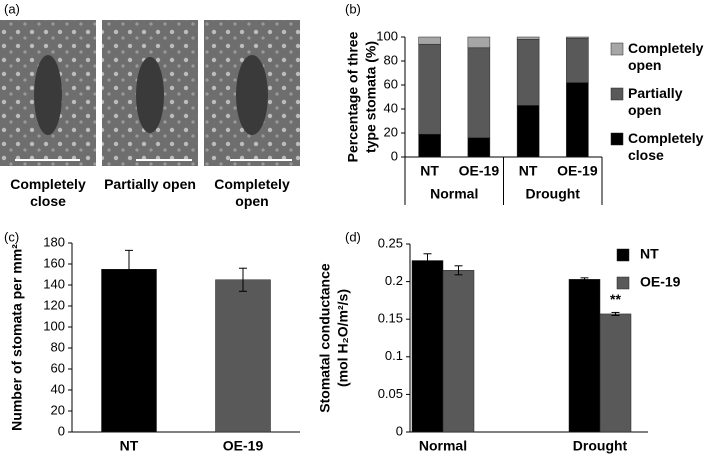 The image size is (709, 458). I want to click on group-label: Drought, so click(553, 194).